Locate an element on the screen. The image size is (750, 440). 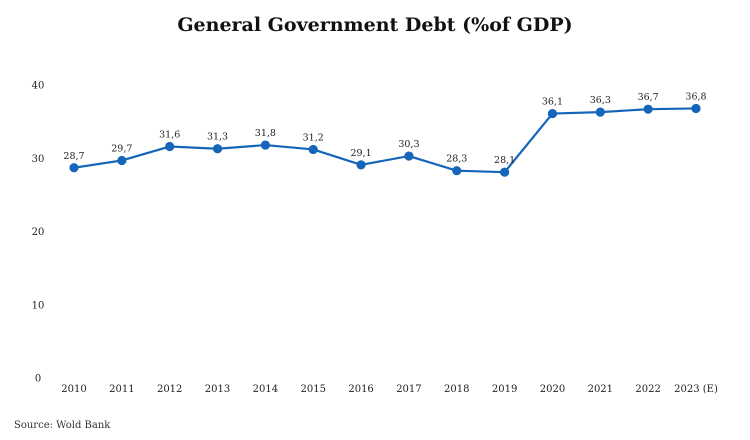
data-label: 28,7 is located at coordinates (73, 156).